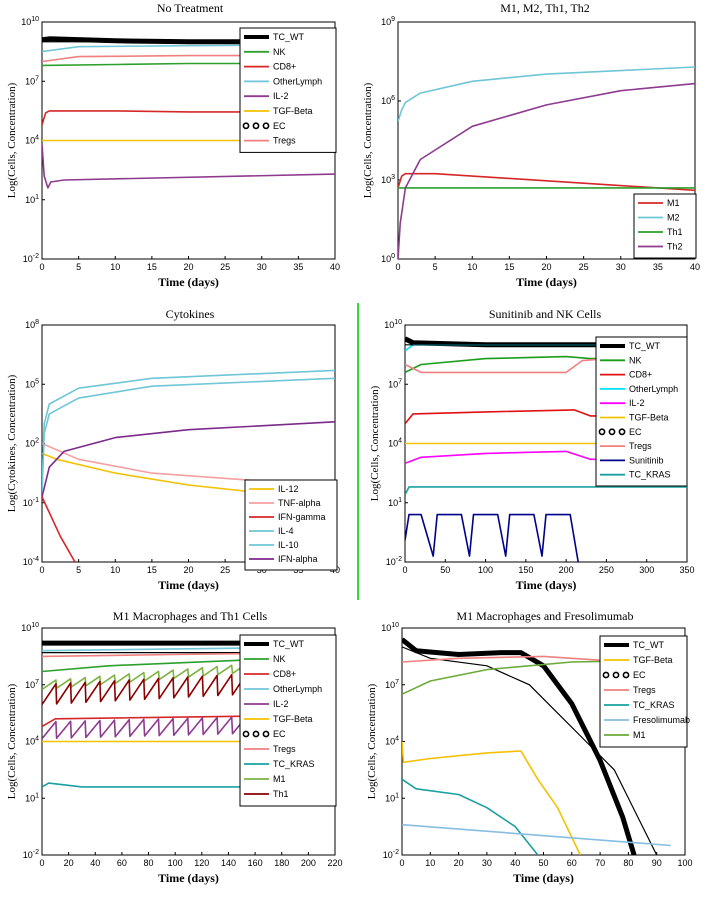 The width and height of the screenshot is (717, 900). Describe the element at coordinates (299, 503) in the screenshot. I see `legend-label: TNF-alpha` at that location.